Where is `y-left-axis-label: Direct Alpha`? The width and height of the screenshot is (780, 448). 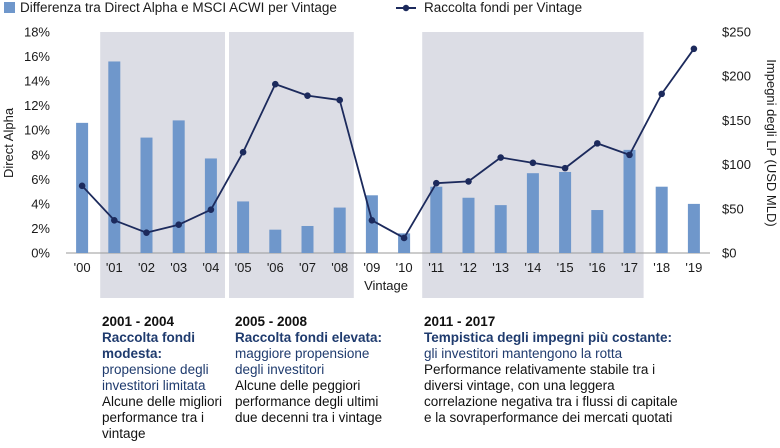 y-left-axis-label: Direct Alpha is located at coordinates (8, 142).